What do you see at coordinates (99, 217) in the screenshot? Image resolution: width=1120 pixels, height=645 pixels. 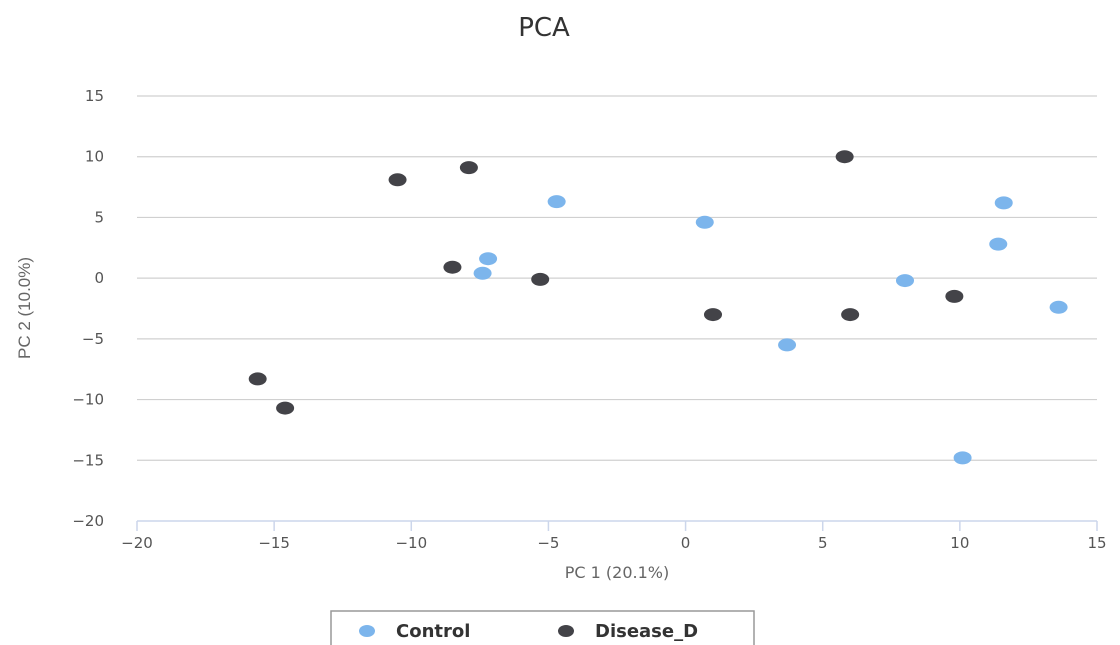 I see `y-tick-label: 5` at bounding box center [99, 217].